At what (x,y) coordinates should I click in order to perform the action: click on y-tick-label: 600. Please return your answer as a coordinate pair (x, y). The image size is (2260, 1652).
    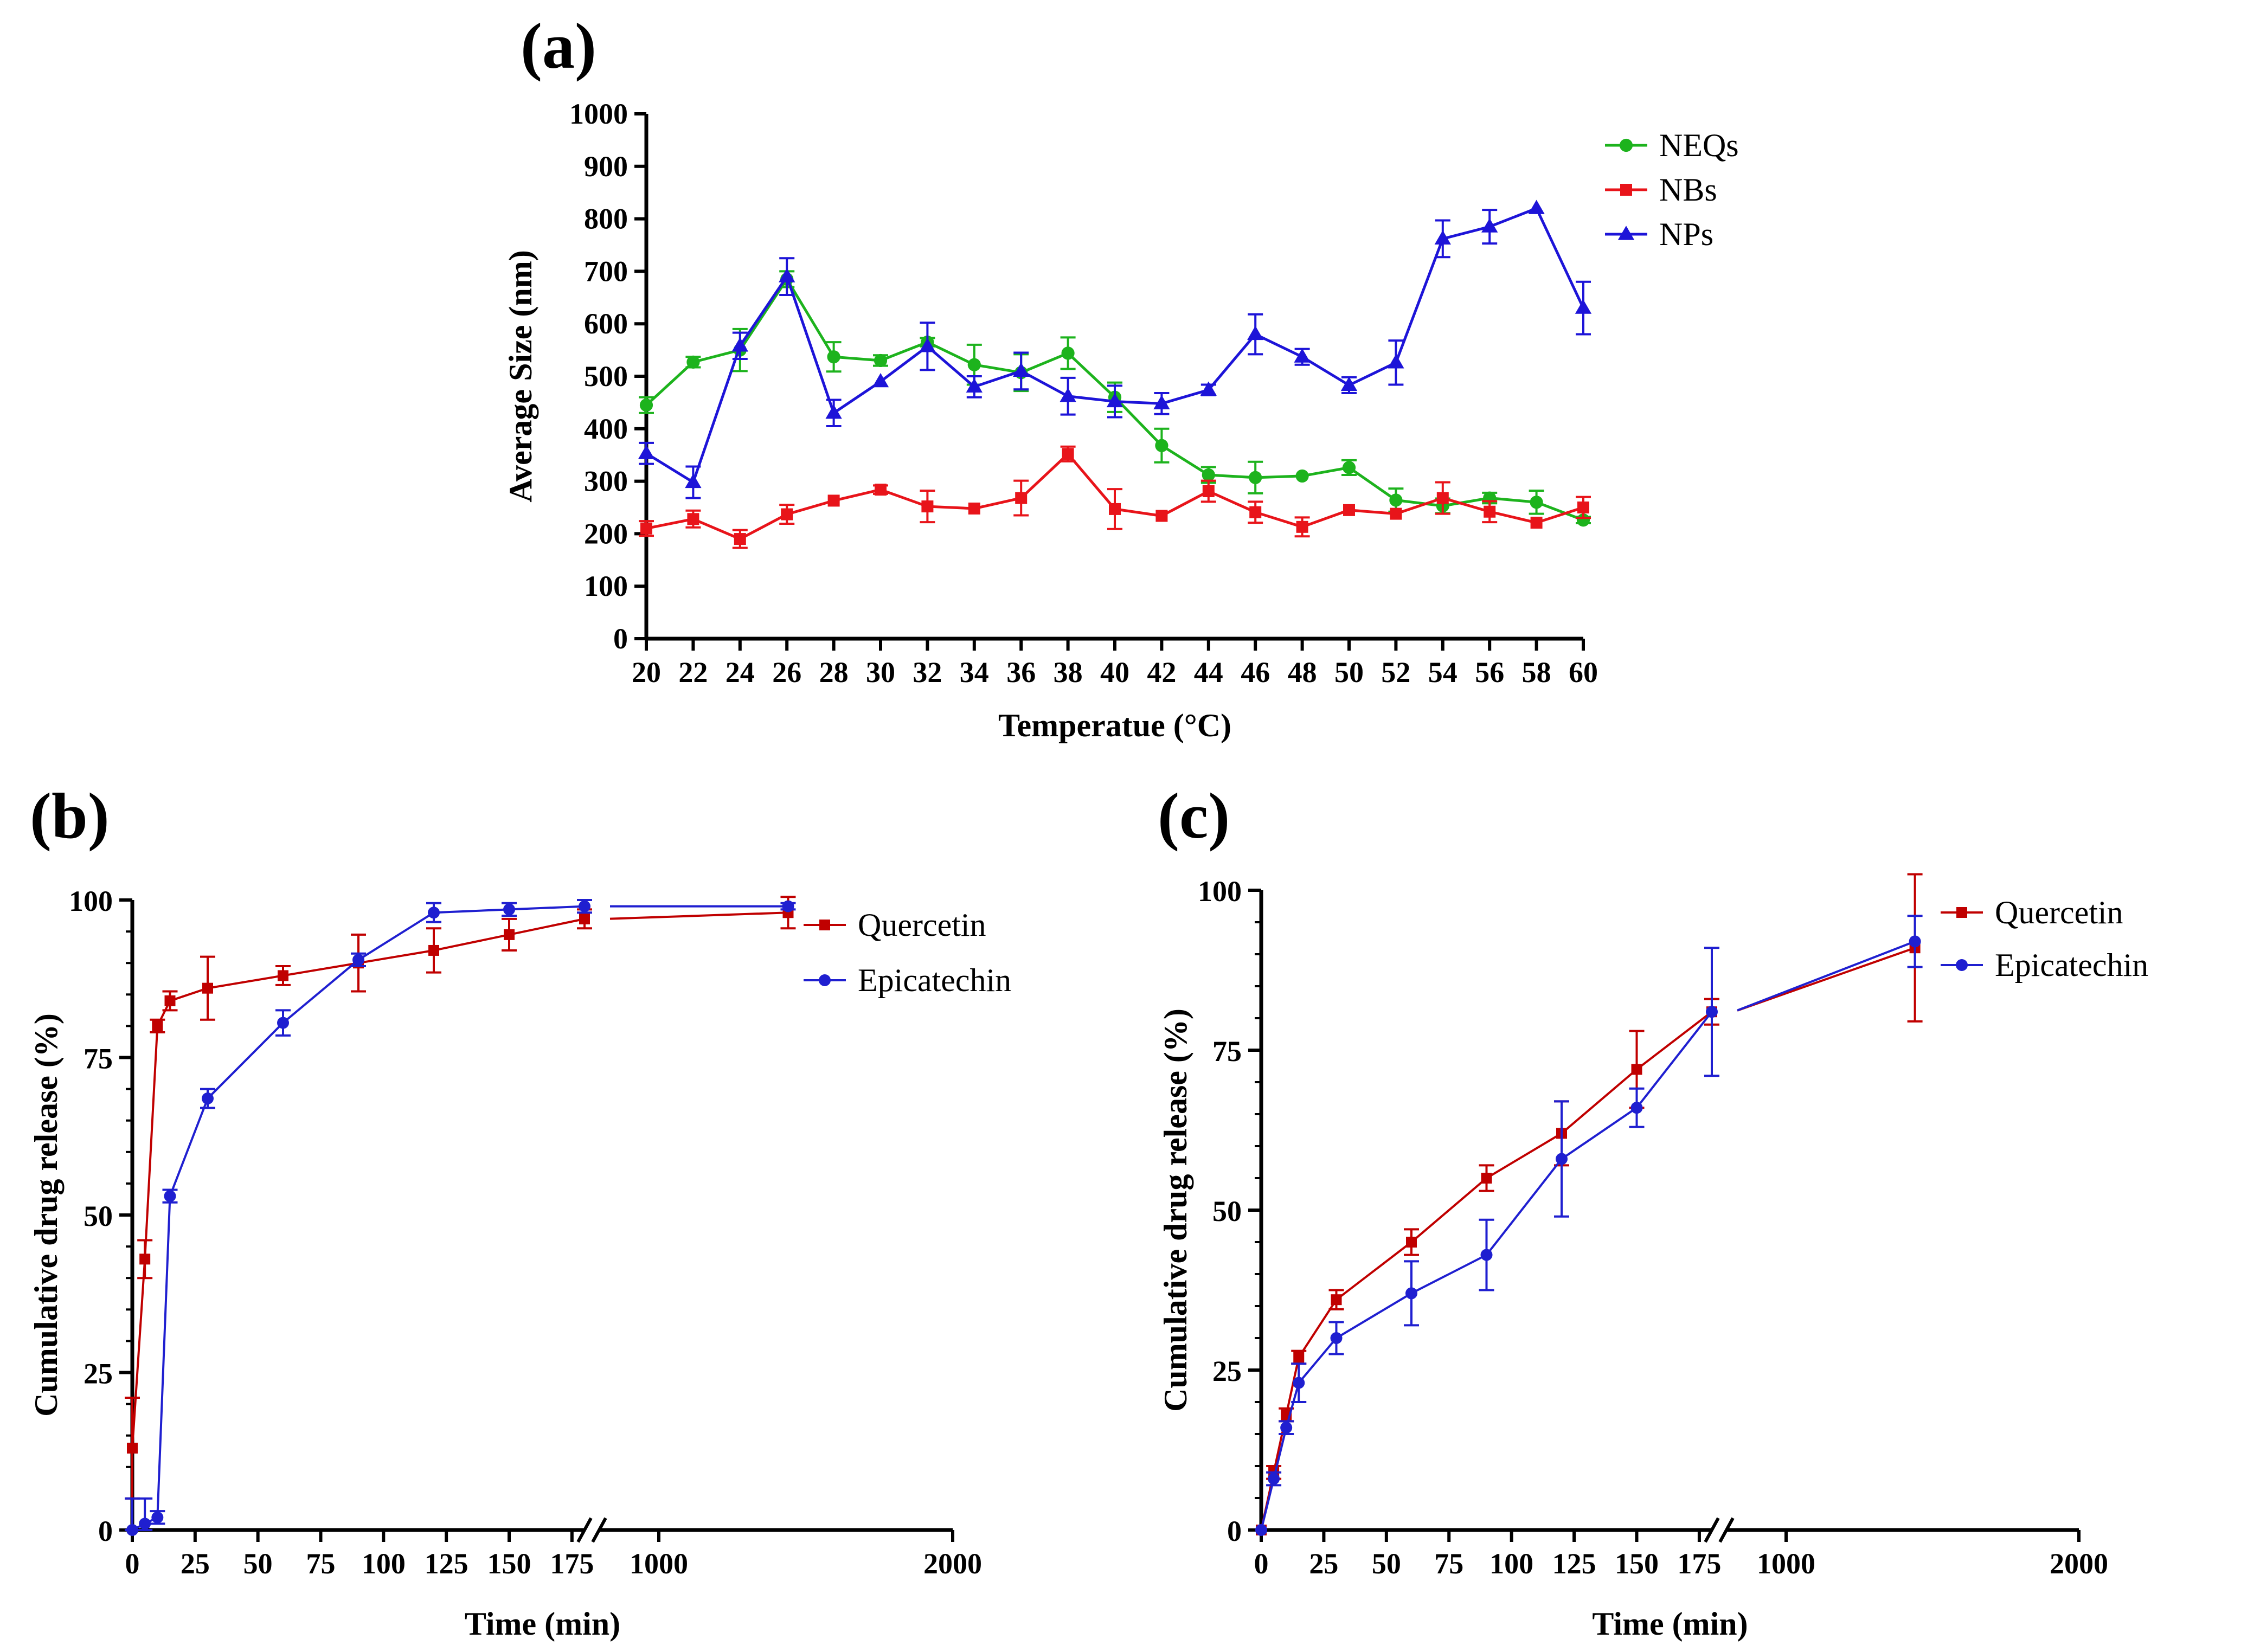
    Looking at the image, I should click on (606, 324).